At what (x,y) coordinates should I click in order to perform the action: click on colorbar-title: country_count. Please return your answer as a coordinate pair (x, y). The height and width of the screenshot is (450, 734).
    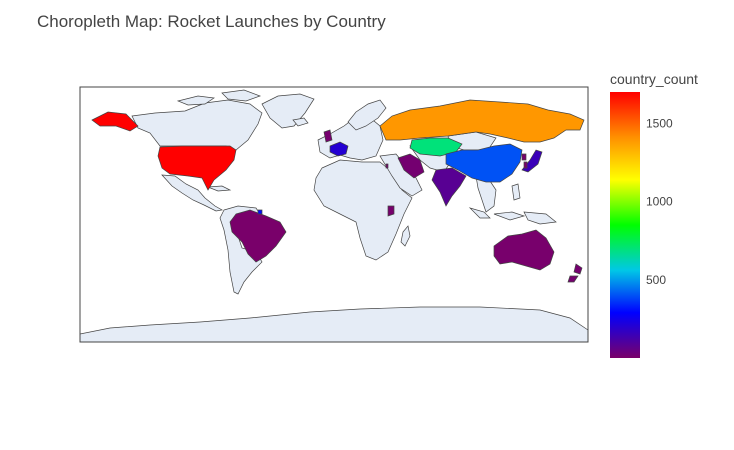
    Looking at the image, I should click on (654, 79).